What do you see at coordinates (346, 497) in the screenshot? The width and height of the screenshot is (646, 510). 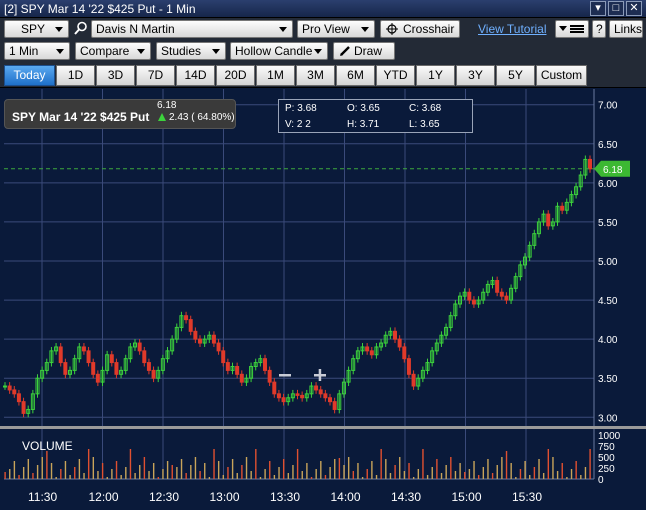 I see `x-tick-label: 14:00` at bounding box center [346, 497].